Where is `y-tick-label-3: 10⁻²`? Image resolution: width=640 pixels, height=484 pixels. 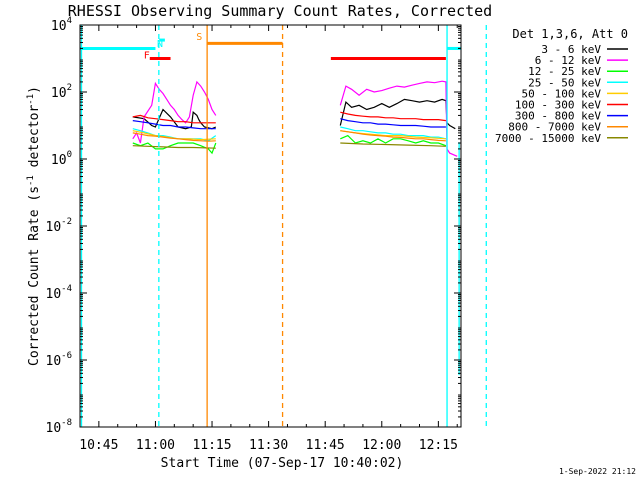 y-tick-label-3: 10⁻² is located at coordinates (59, 226).